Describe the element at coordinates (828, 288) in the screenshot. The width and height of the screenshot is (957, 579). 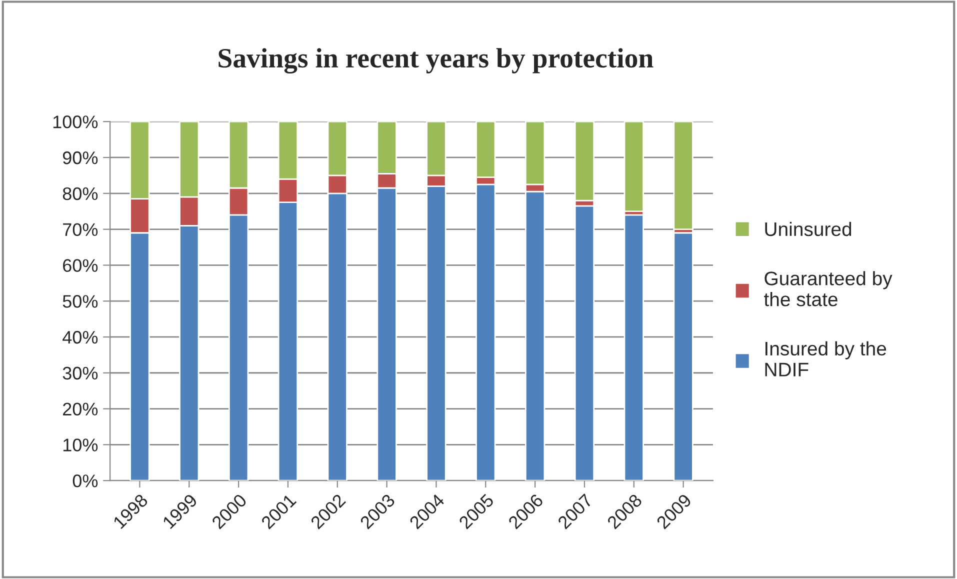
I see `legend-label: Guaranteed by the state` at that location.